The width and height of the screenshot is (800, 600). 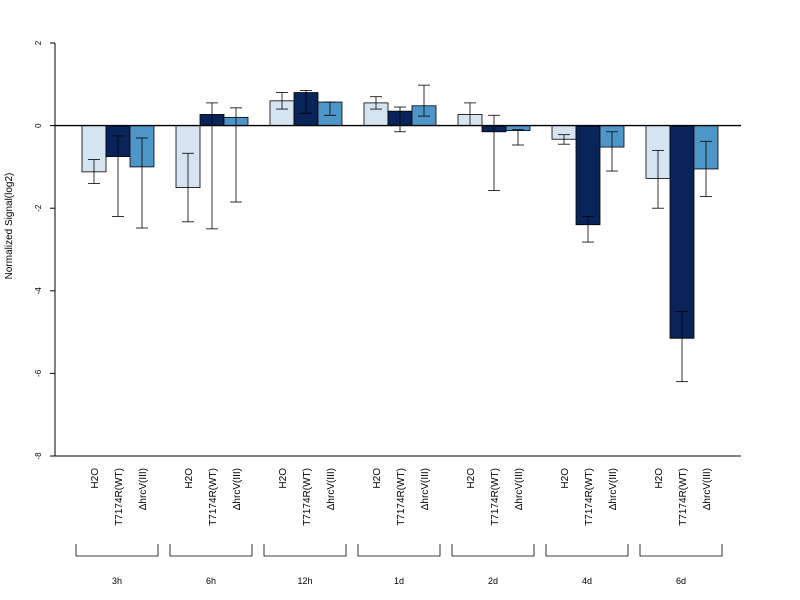 I want to click on group-label: 2d, so click(x=493, y=581).